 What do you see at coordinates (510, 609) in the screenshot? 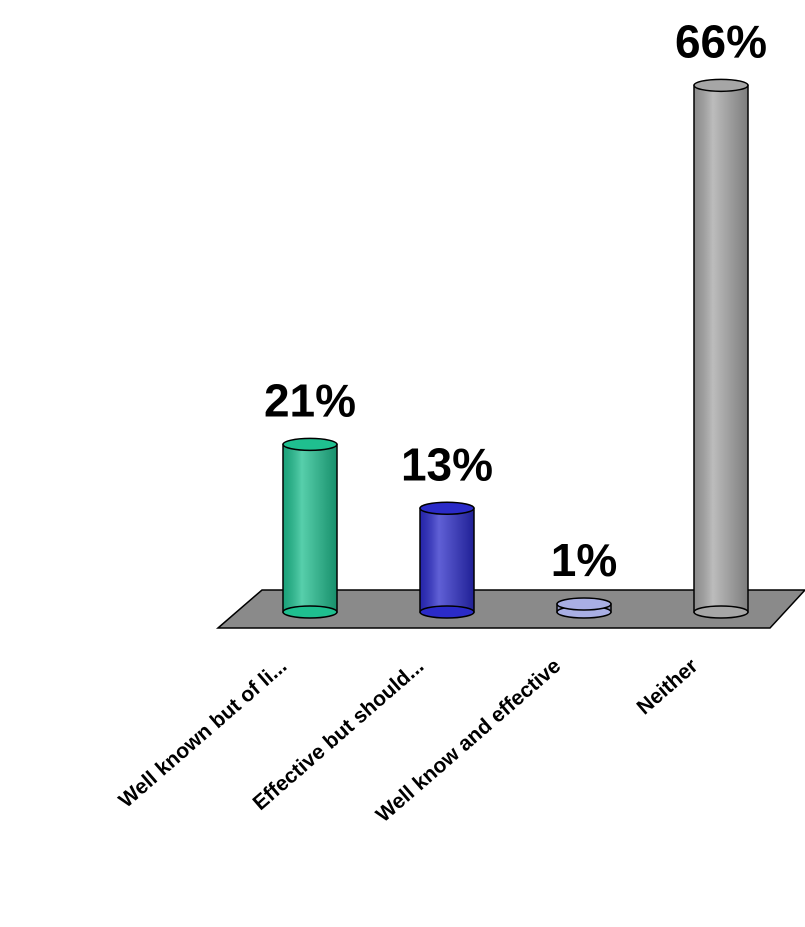
I see `floor` at bounding box center [510, 609].